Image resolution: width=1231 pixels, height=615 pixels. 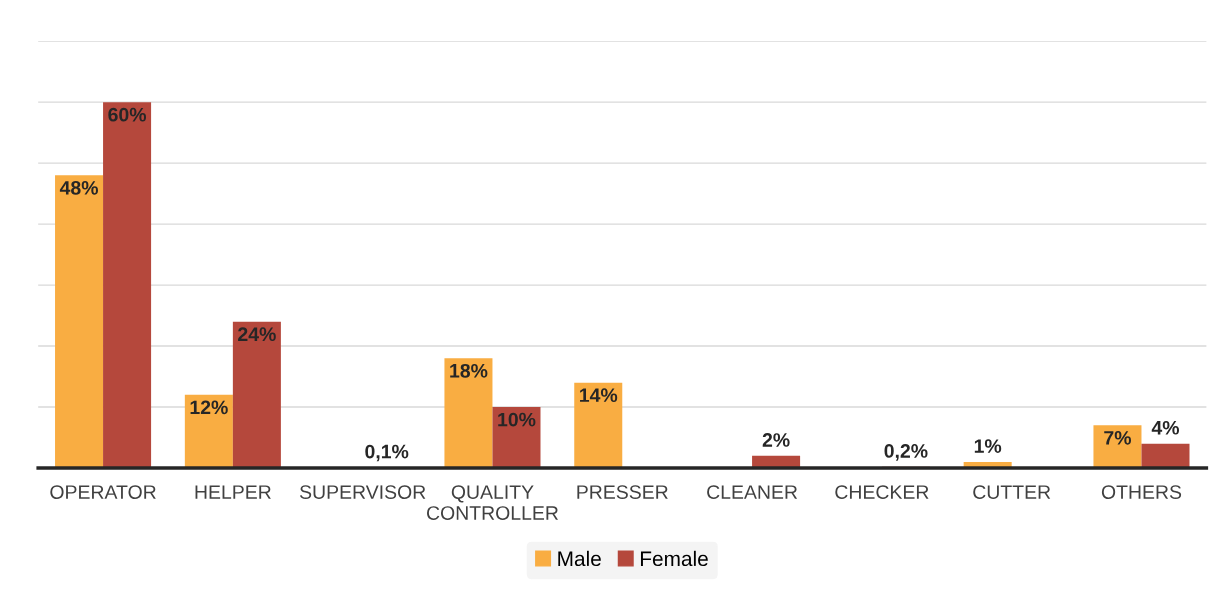 What do you see at coordinates (387, 453) in the screenshot?
I see `data-label: 0,1%` at bounding box center [387, 453].